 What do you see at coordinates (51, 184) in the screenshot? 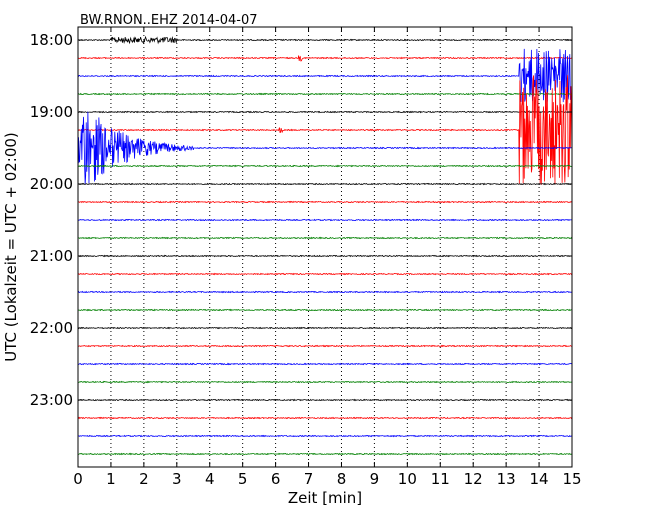
I see `y-tick-label: 20:00` at bounding box center [51, 184].